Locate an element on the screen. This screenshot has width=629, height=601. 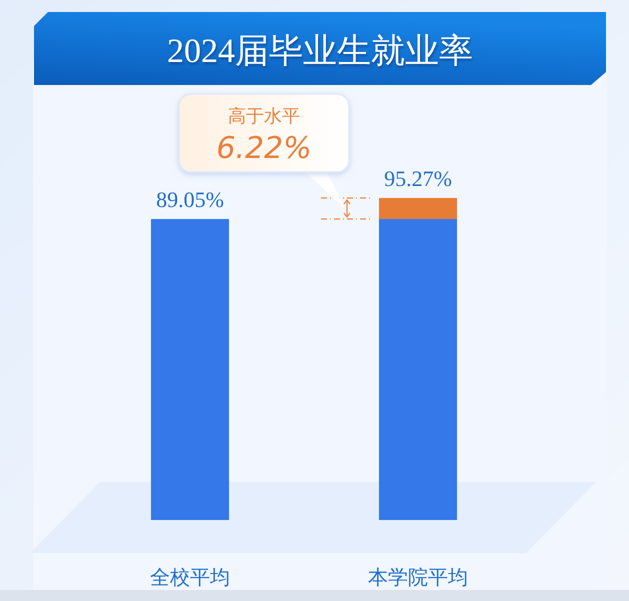
chart-title: 2024届毕业生就业率 is located at coordinates (320, 51).